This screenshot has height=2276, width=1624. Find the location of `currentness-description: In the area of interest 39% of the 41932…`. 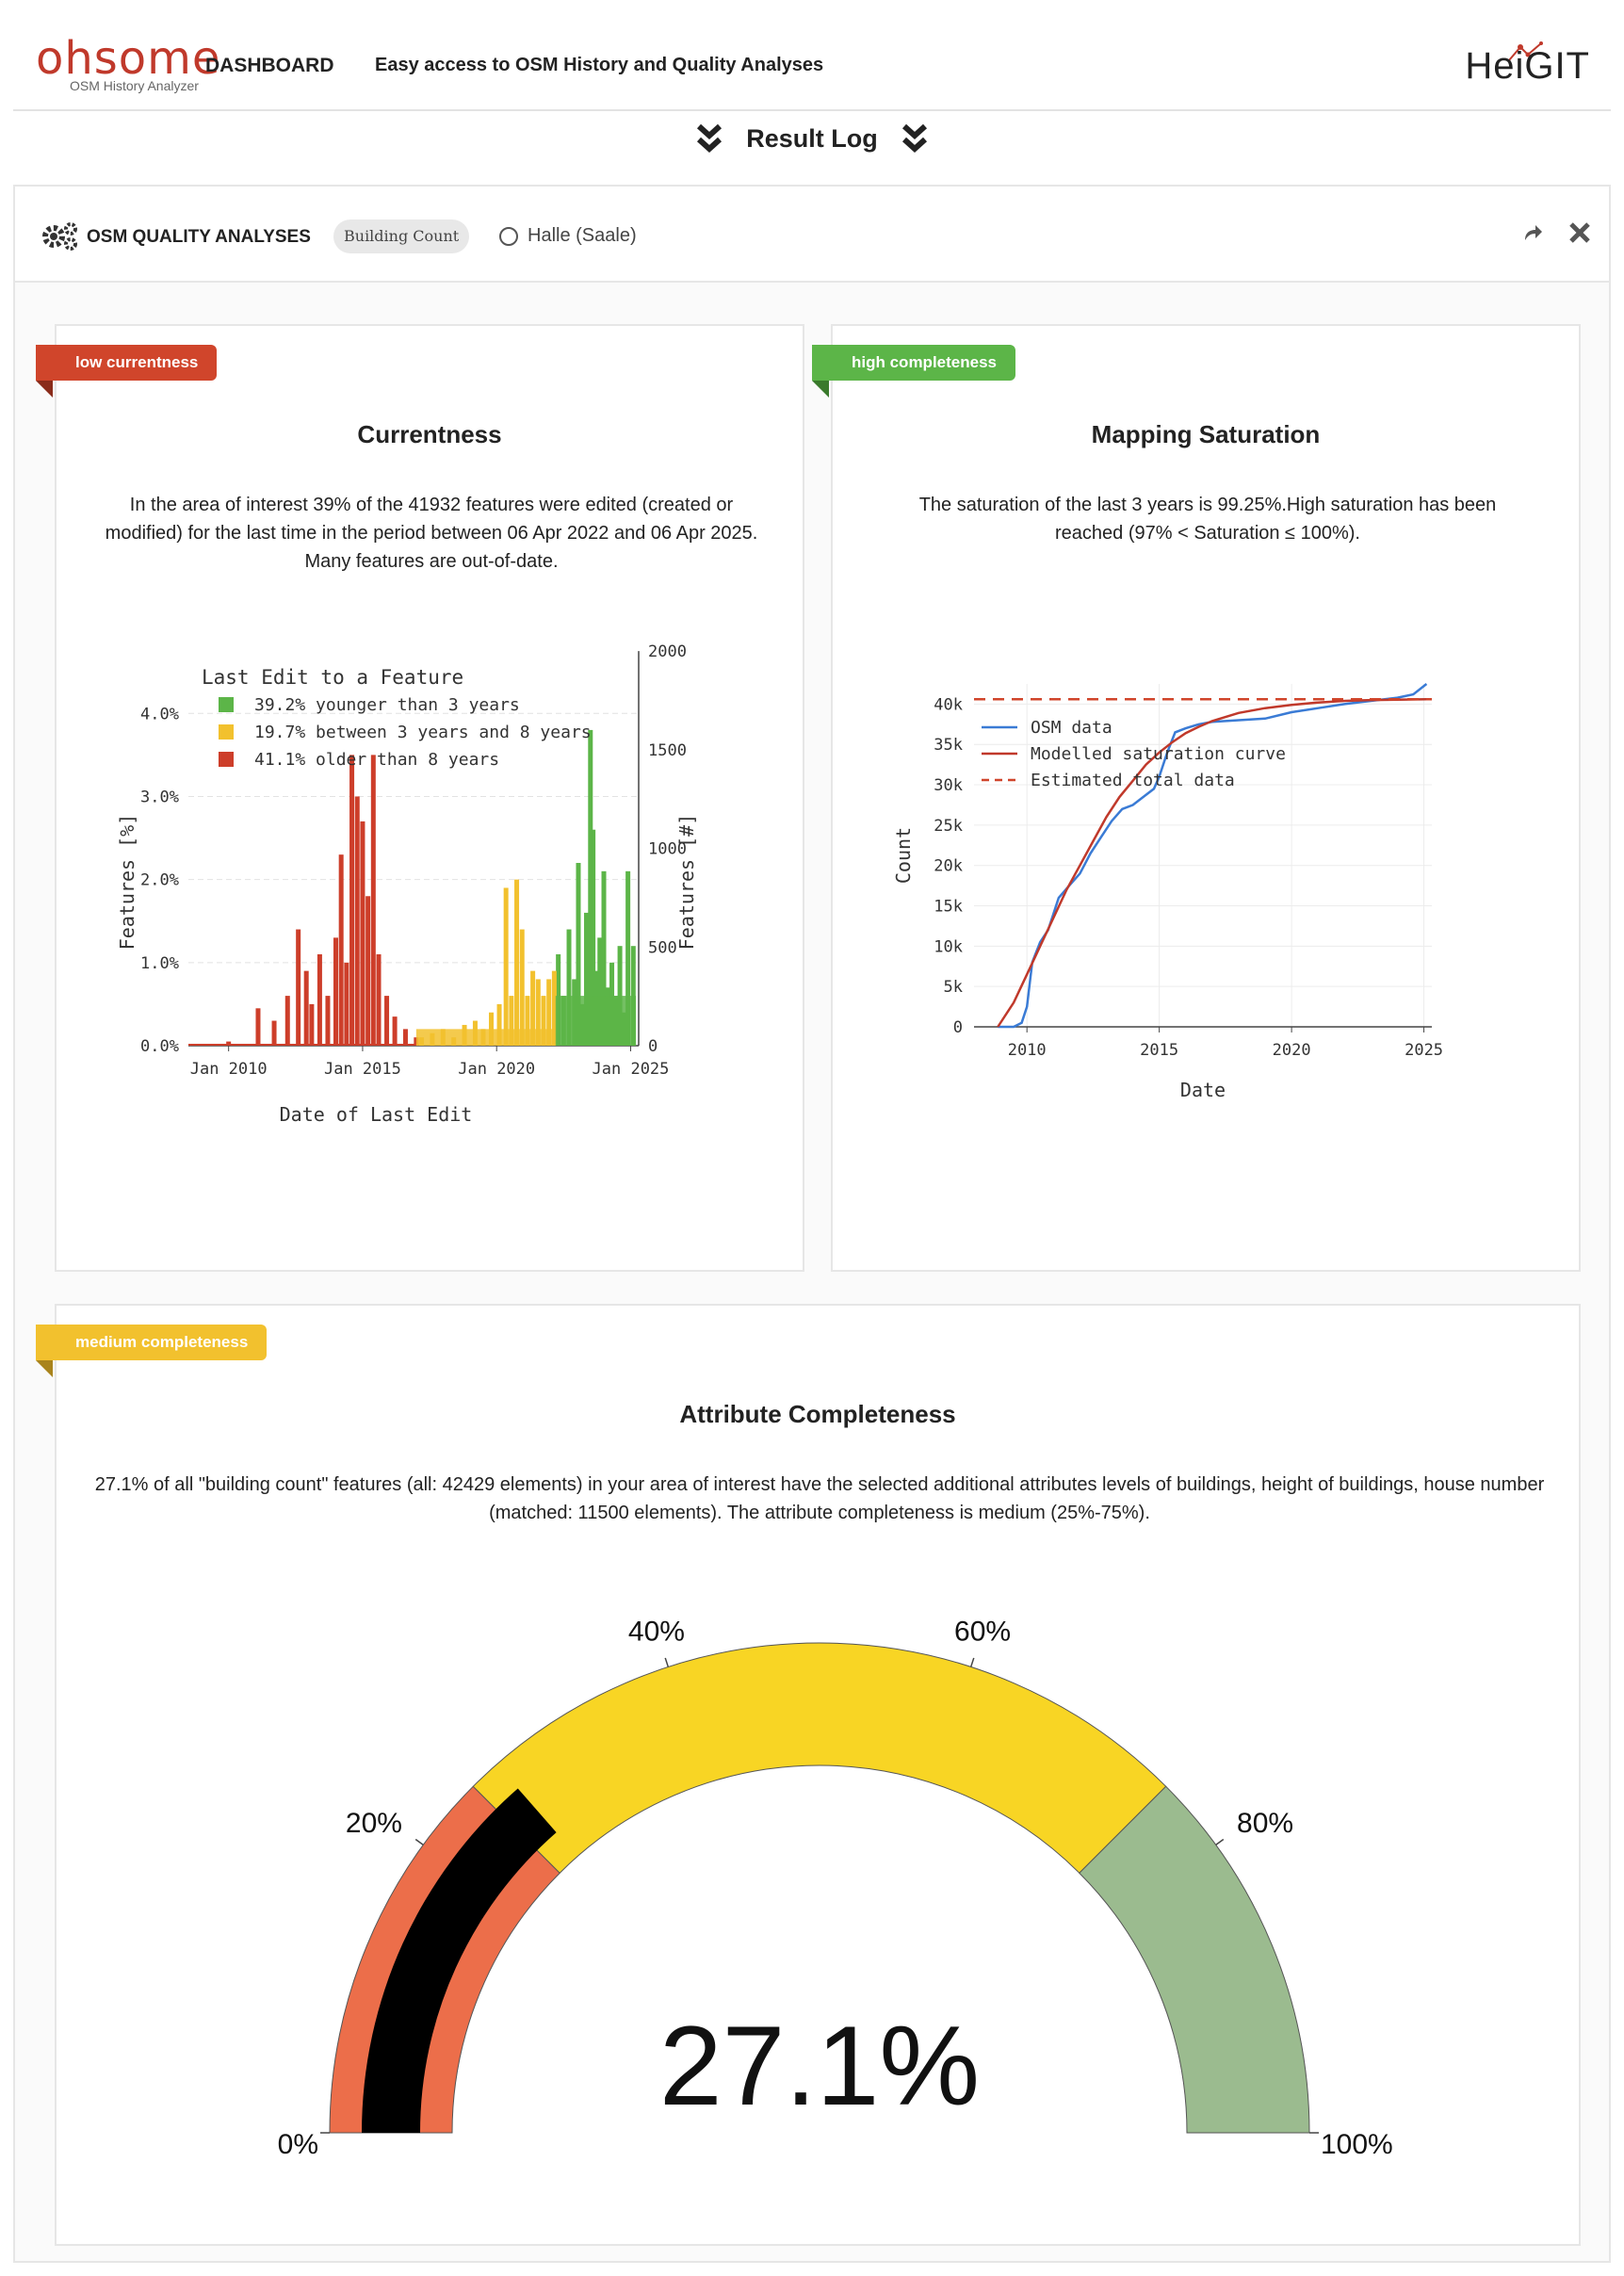

currentness-description: In the area of interest 39% of the 41932… is located at coordinates (431, 533).